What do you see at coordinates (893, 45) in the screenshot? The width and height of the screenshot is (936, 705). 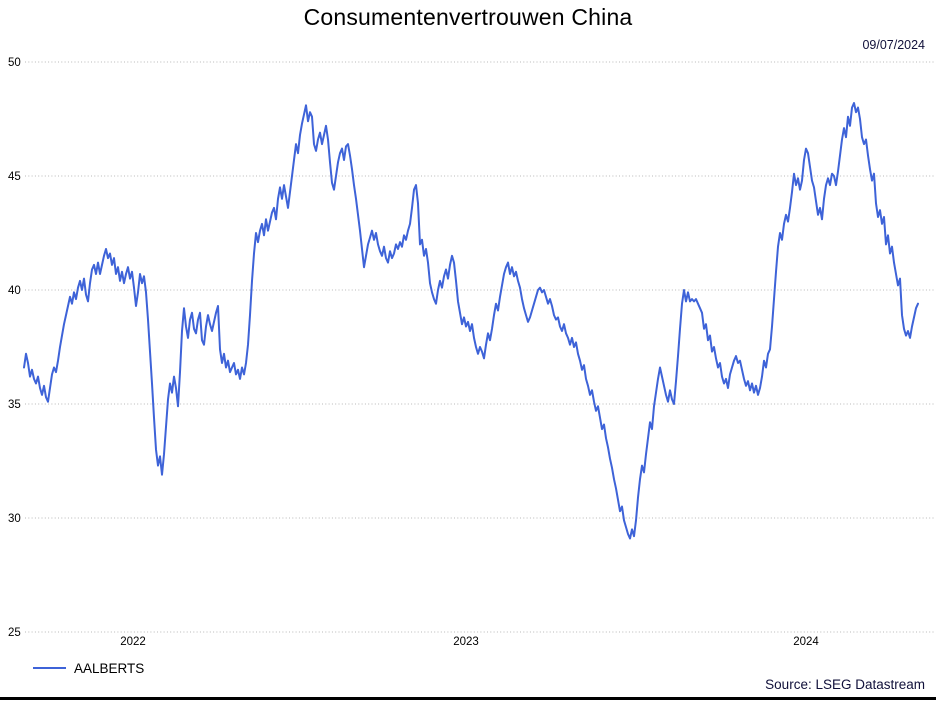 I see `date-annotation: 09/07/2024` at bounding box center [893, 45].